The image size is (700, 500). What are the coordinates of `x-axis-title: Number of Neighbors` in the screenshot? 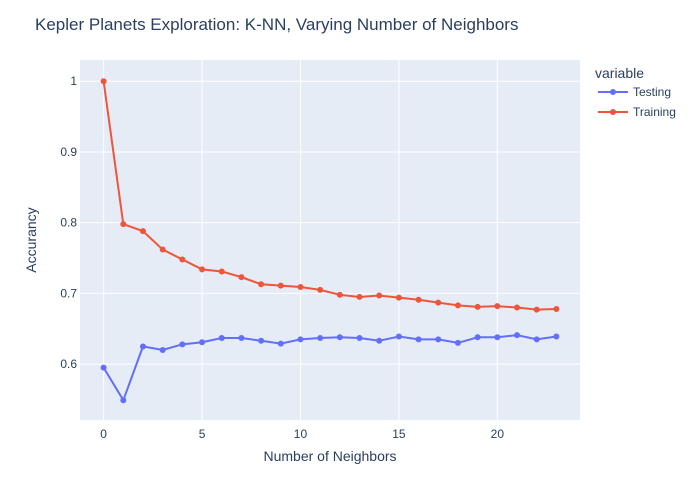 It's located at (329, 456).